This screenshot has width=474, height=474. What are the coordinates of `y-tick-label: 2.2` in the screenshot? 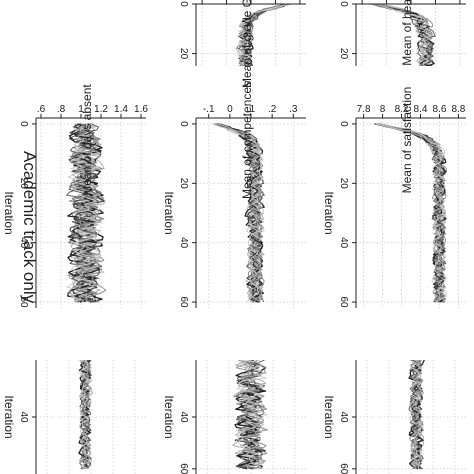 It's located at (202, 0).